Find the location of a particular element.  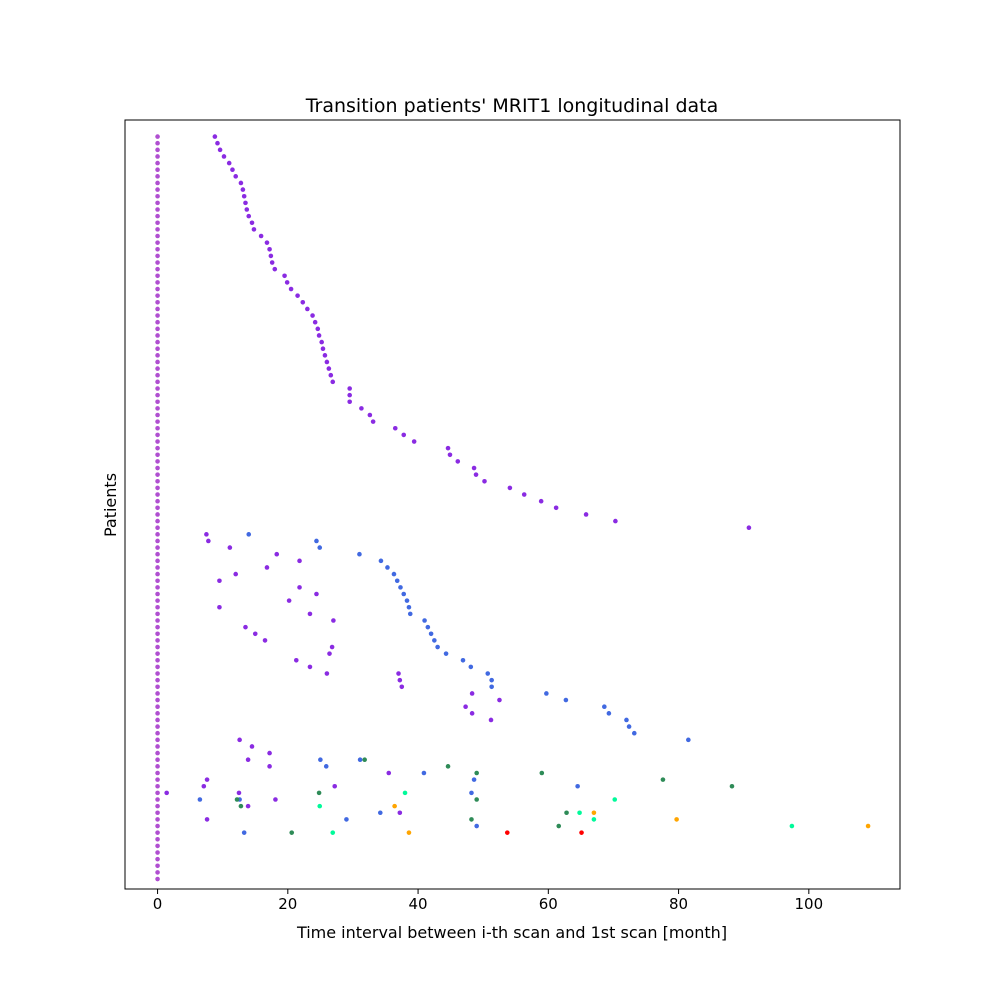

x-tick-label: 80 is located at coordinates (678, 904).